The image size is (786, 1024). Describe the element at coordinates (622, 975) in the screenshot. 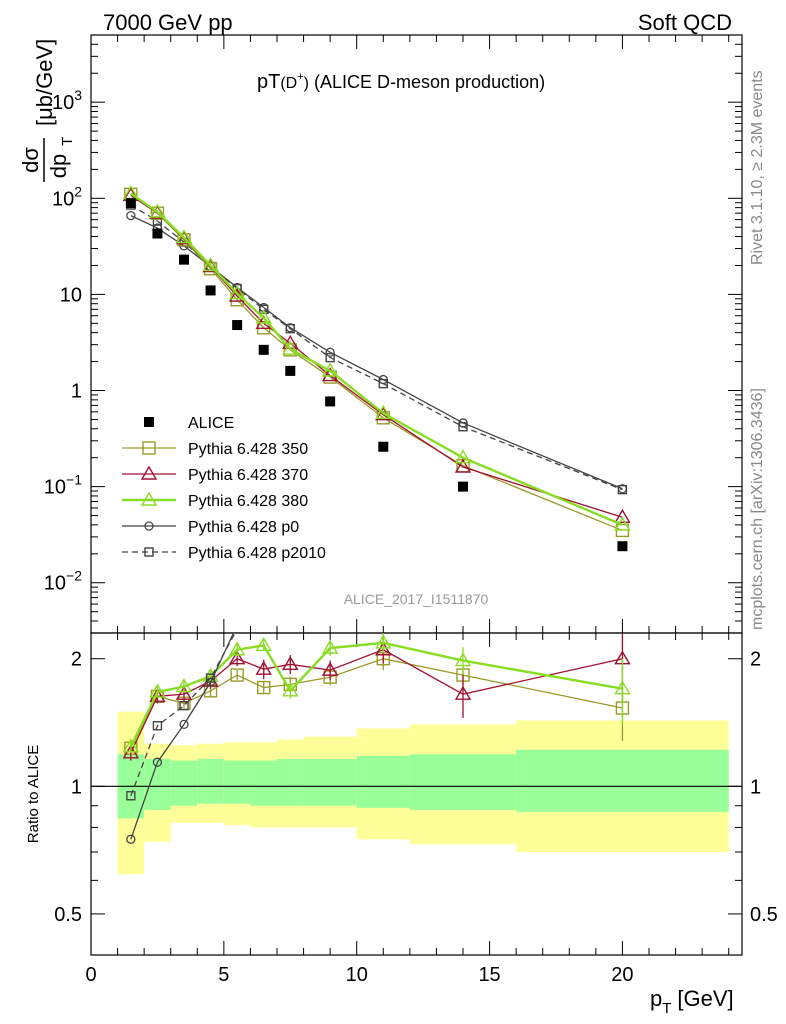

I see `x-tick-label: 20` at that location.